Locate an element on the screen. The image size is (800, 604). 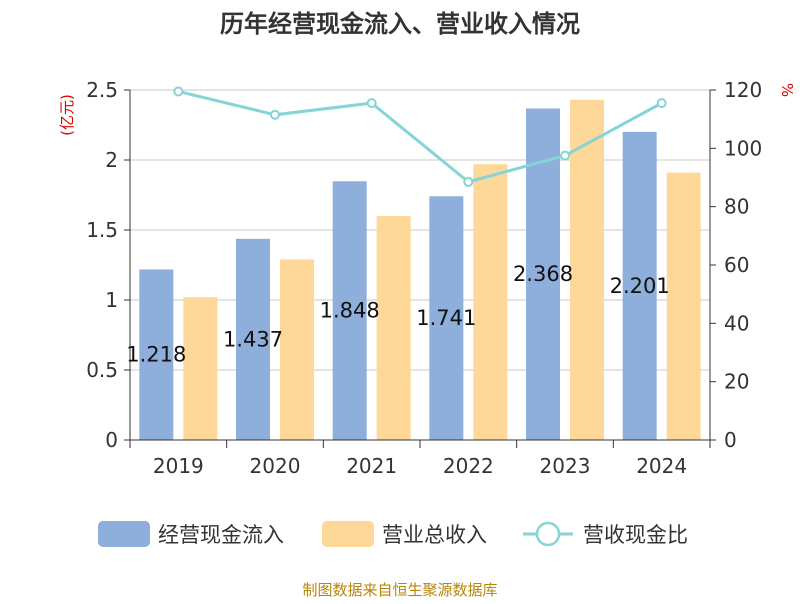
ratio-line is located at coordinates (420, 136).